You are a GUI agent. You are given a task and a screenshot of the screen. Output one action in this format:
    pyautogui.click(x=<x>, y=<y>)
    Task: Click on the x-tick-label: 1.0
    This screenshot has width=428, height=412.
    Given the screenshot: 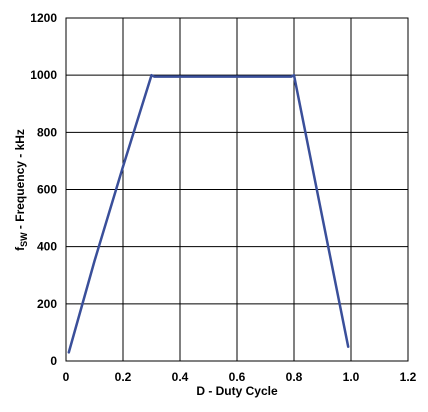 What is the action you would take?
    pyautogui.click(x=351, y=377)
    